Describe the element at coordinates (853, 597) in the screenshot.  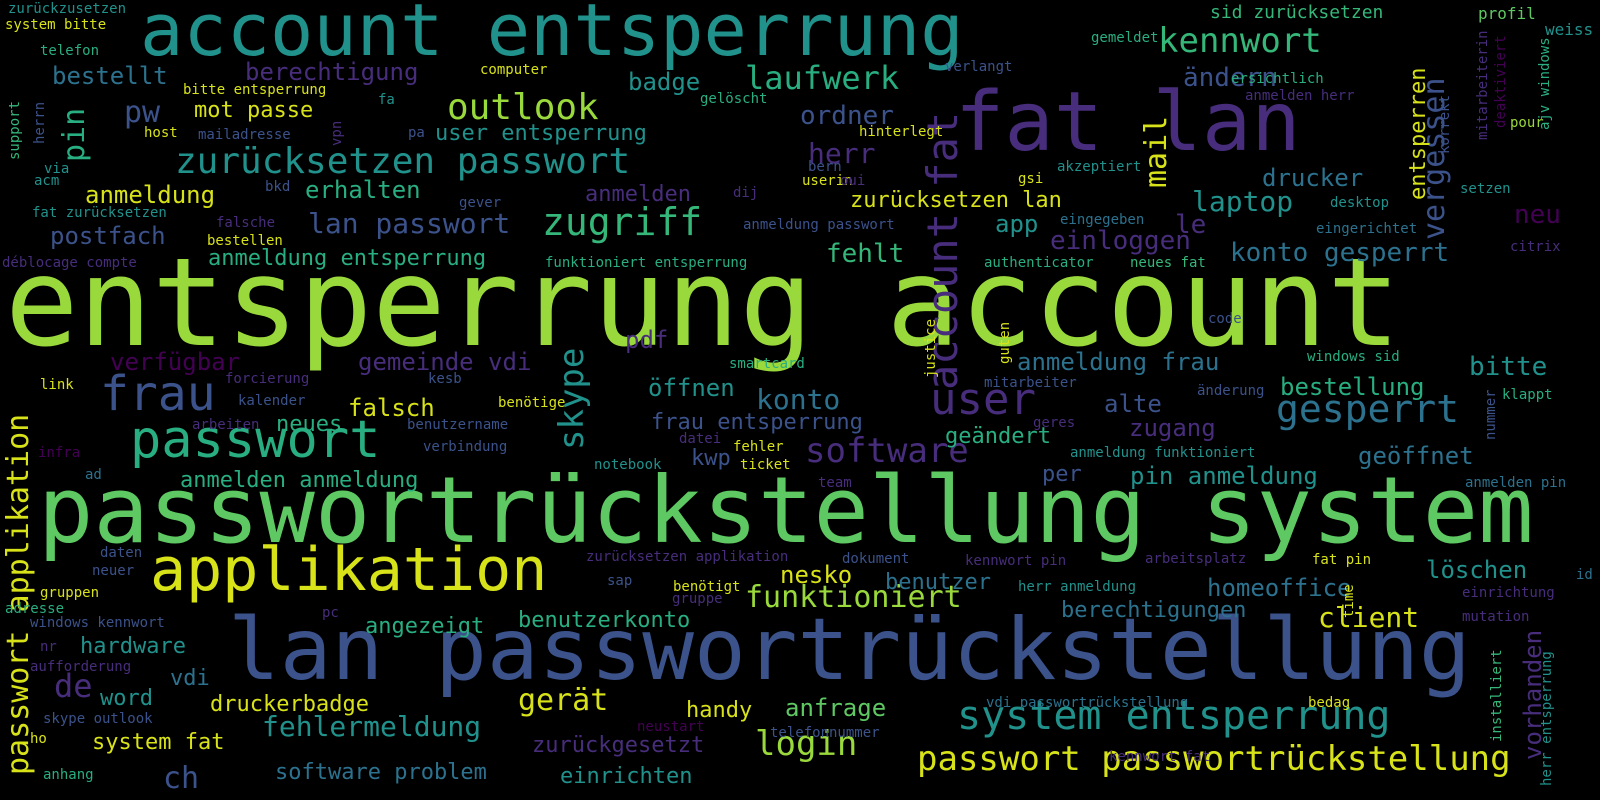
I see `word: funktioniert` at that location.